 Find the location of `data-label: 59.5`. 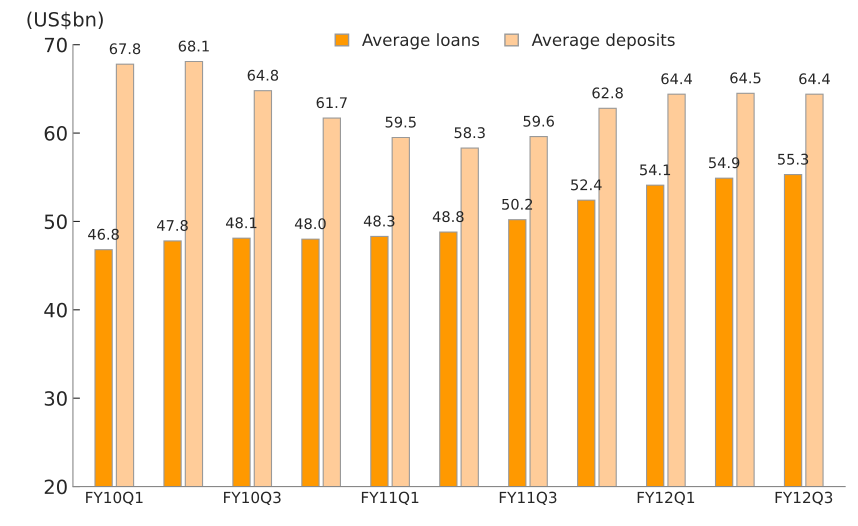

data-label: 59.5 is located at coordinates (401, 122).